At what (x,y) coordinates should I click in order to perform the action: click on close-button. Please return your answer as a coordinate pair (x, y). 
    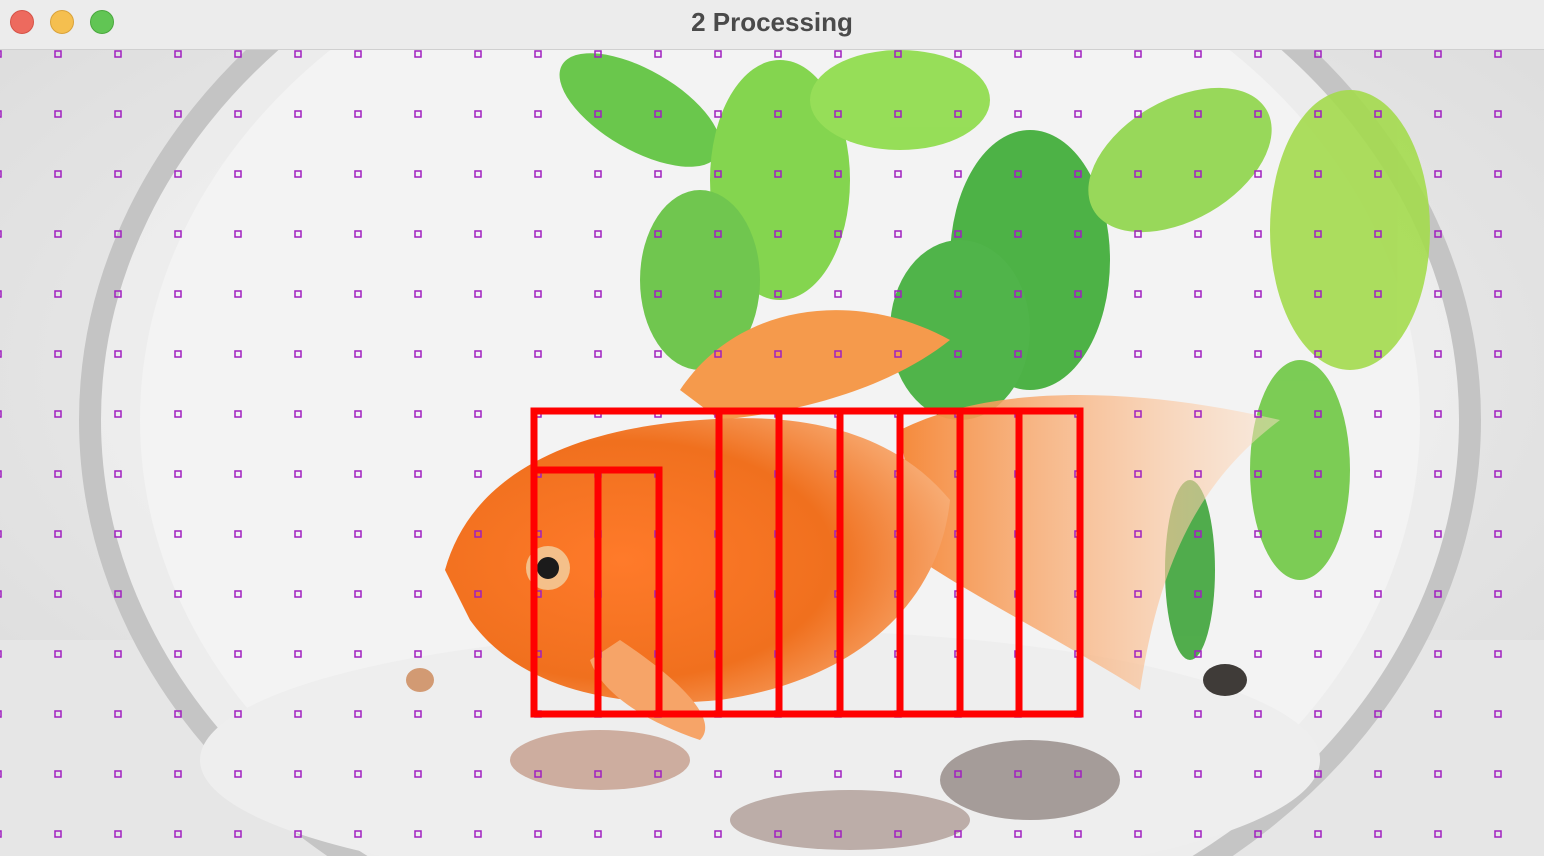
    Looking at the image, I should click on (22, 22).